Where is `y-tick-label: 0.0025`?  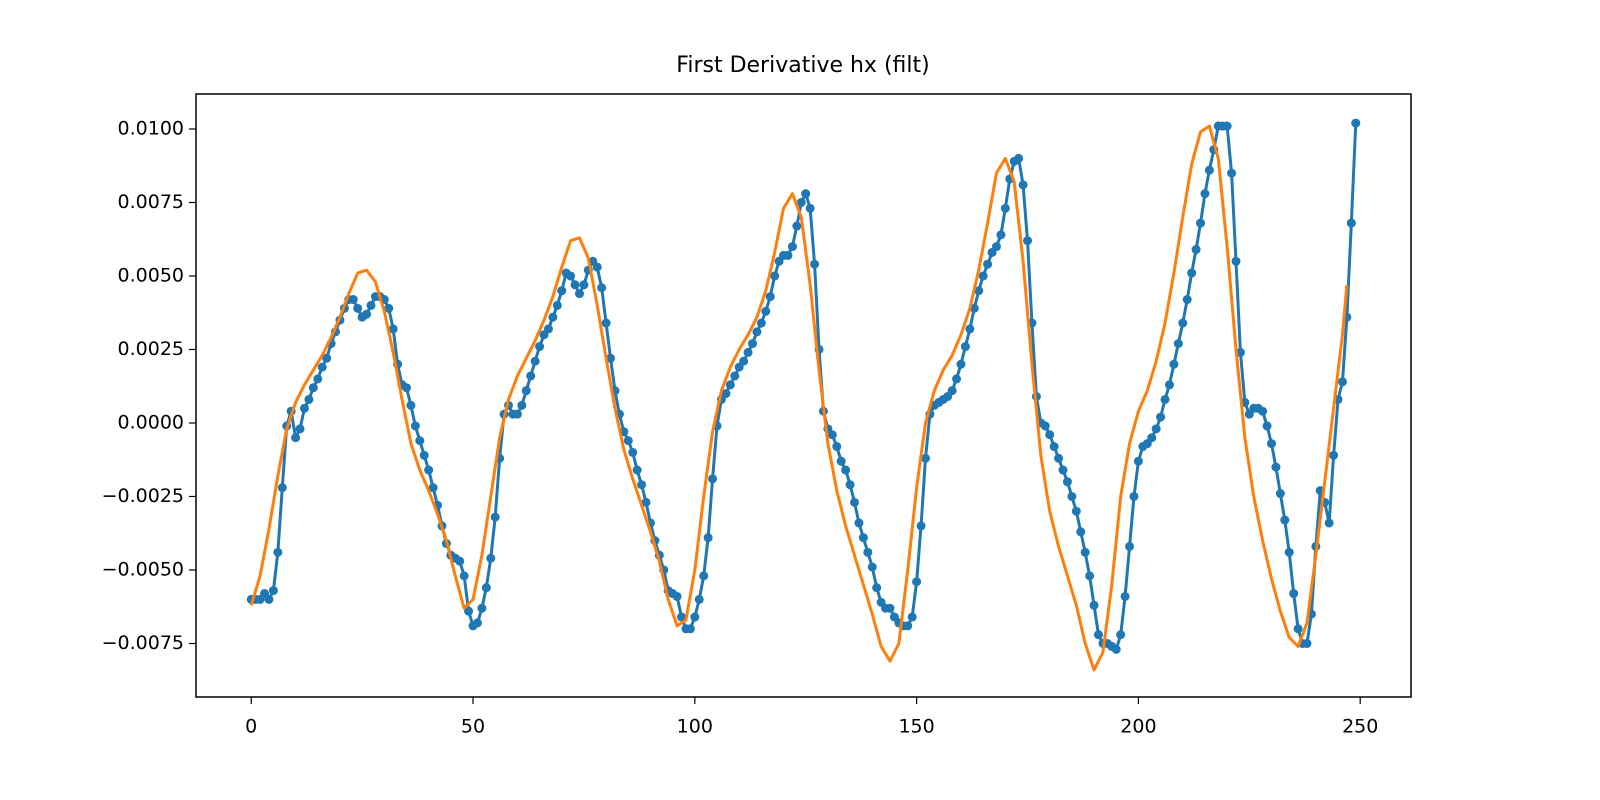 y-tick-label: 0.0025 is located at coordinates (151, 349).